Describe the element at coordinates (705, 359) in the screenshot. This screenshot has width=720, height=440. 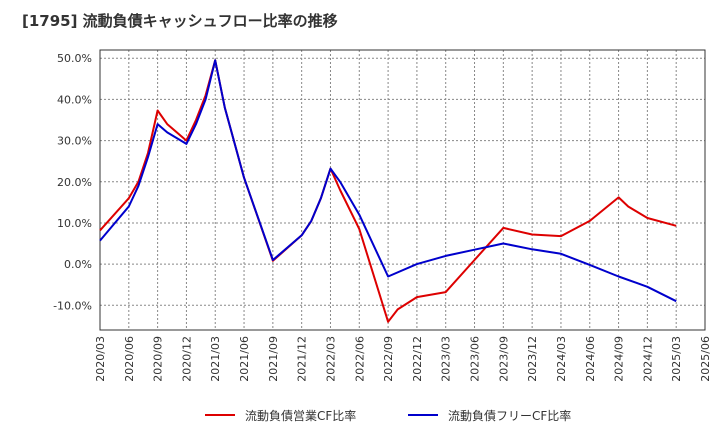
I see `x-tick-label: 2025/06` at that location.